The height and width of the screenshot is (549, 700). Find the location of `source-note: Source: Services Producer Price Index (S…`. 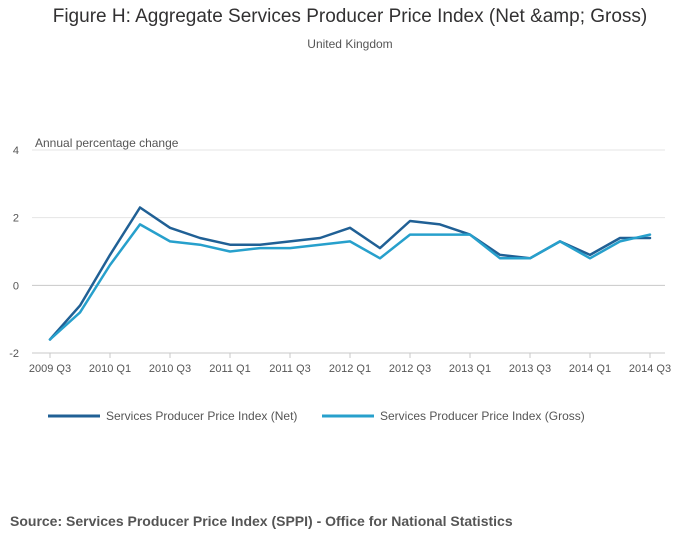

source-note: Source: Services Producer Price Index (S… is located at coordinates (261, 521).